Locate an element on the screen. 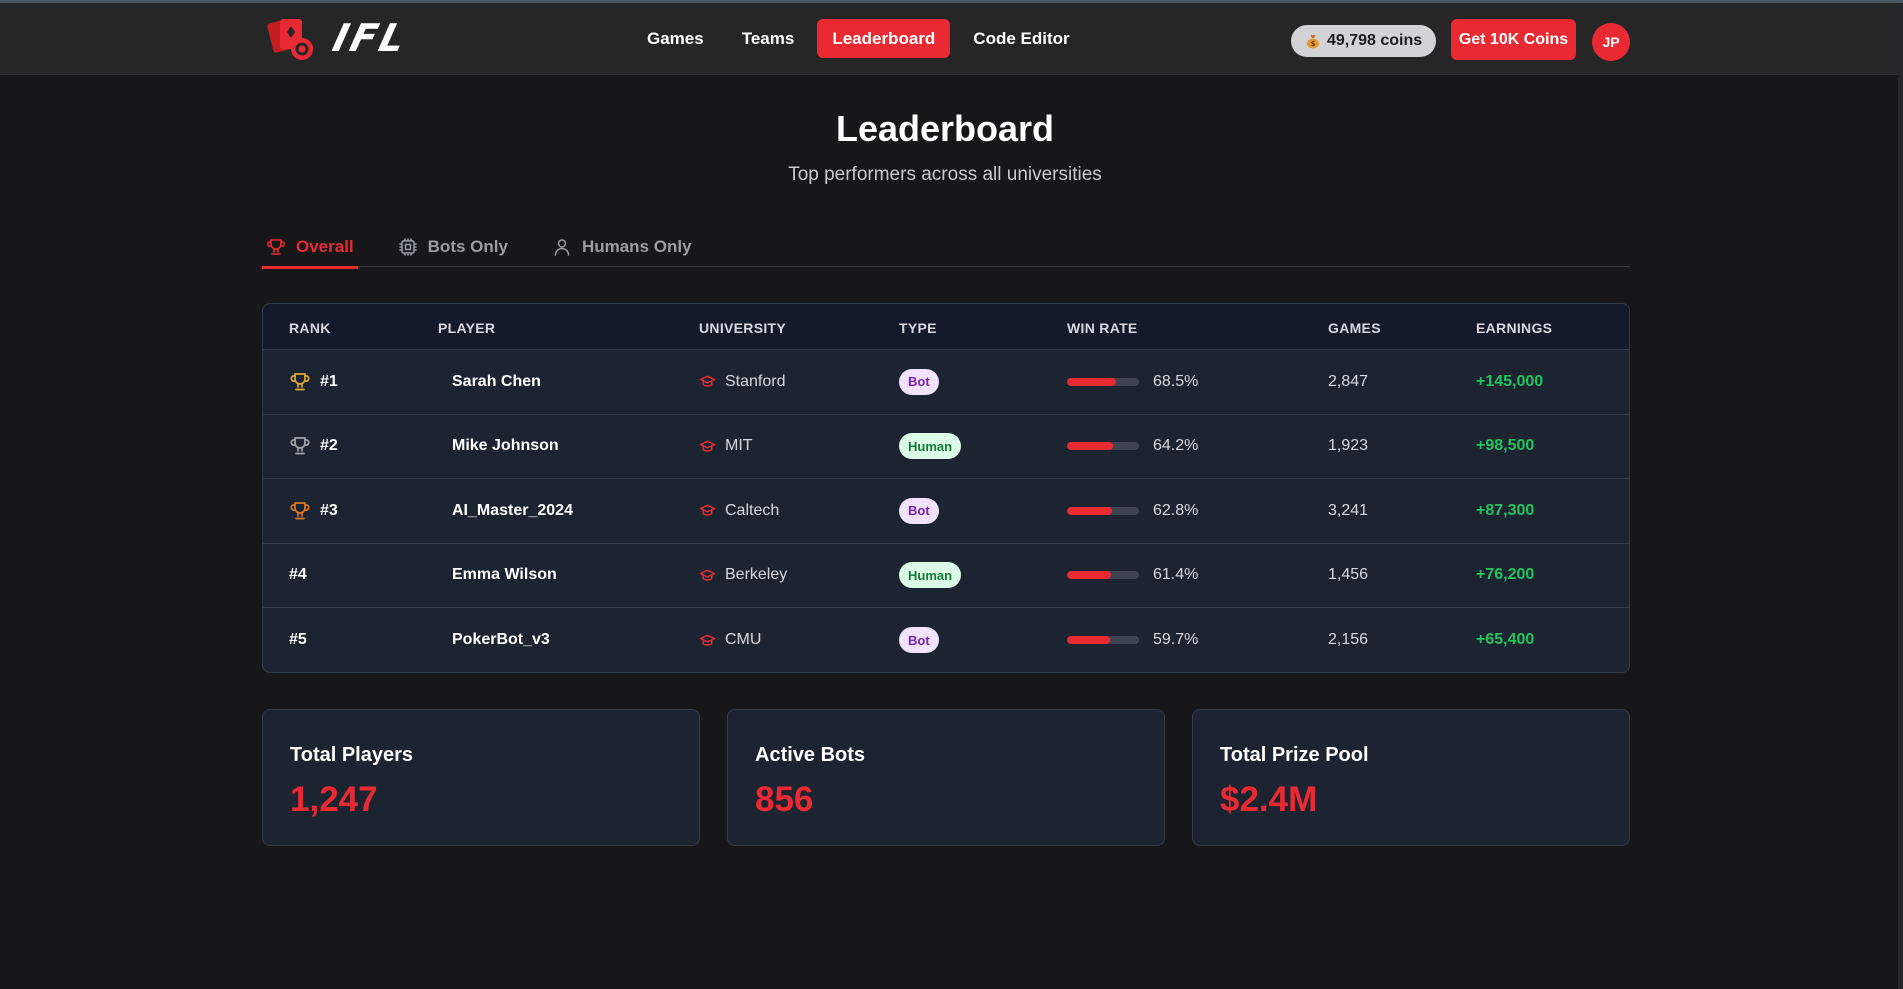  brand-logo: IFL is located at coordinates (339, 38).